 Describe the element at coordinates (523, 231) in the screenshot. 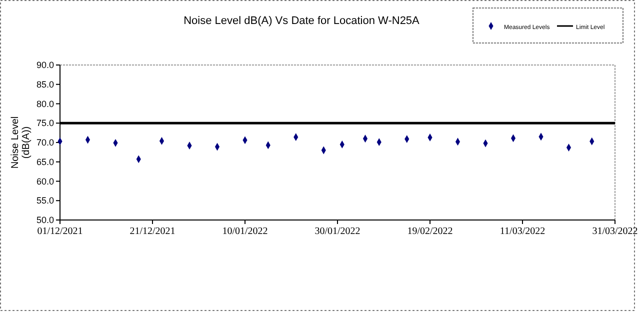

I see `x-tick-label: 11/03/2022` at that location.